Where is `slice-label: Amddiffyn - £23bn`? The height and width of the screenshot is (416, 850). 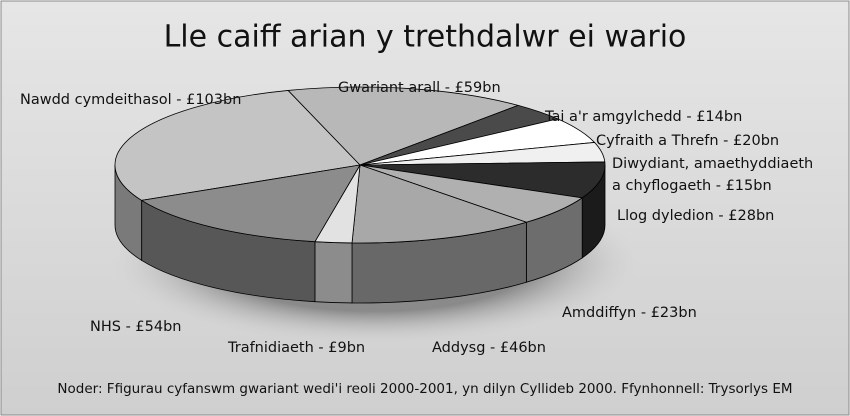
slice-label: Amddiffyn - £23bn is located at coordinates (629, 313).